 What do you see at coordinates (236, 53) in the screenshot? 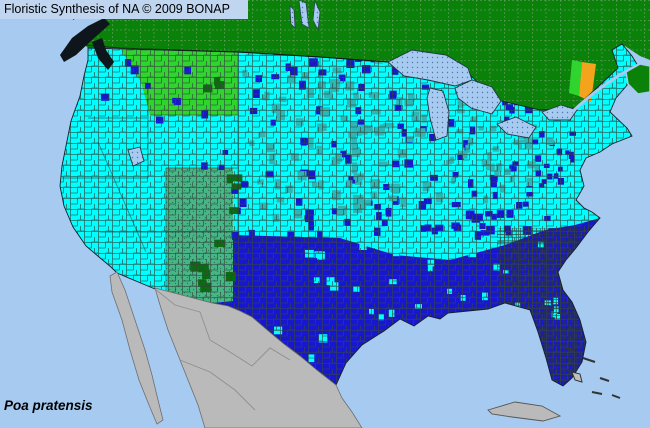
I see `us-canada-border` at bounding box center [236, 53].